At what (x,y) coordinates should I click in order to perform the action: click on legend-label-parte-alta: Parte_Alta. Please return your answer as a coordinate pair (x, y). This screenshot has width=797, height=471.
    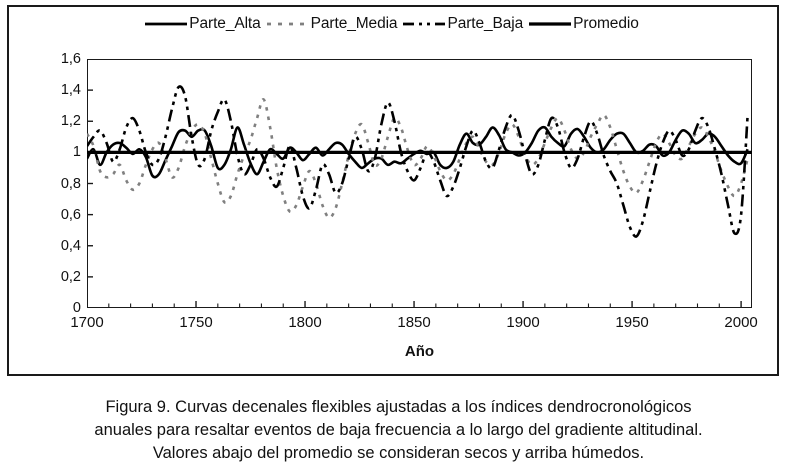
    Looking at the image, I should click on (225, 23).